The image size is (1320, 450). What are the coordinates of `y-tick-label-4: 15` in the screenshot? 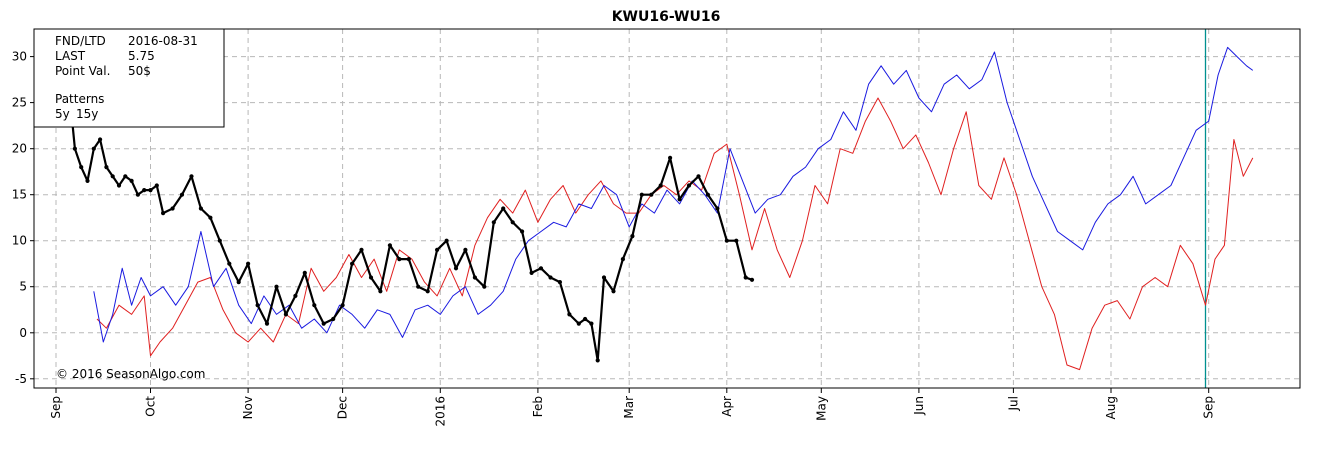 It's located at (19, 195).